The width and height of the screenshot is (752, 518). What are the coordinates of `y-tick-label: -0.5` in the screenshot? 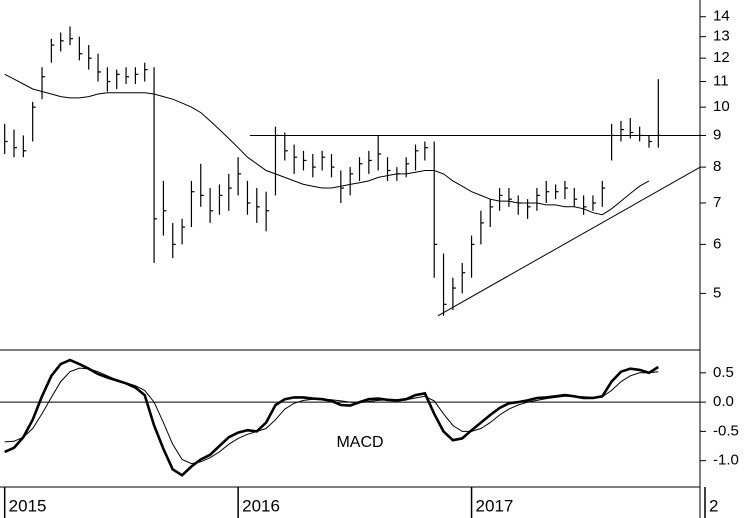 It's located at (726, 430).